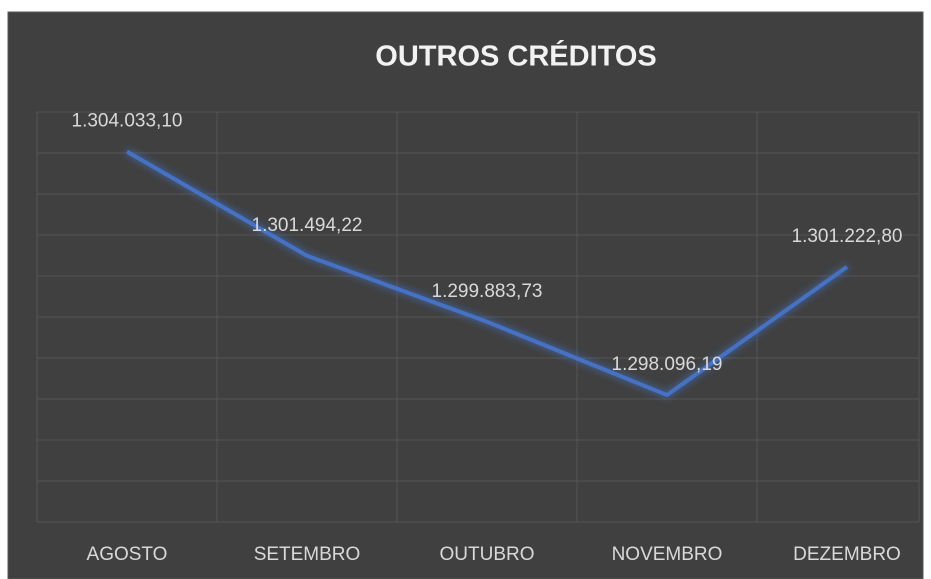 The width and height of the screenshot is (931, 579). Describe the element at coordinates (847, 554) in the screenshot. I see `x-tick-label: DEZEMBRO` at that location.